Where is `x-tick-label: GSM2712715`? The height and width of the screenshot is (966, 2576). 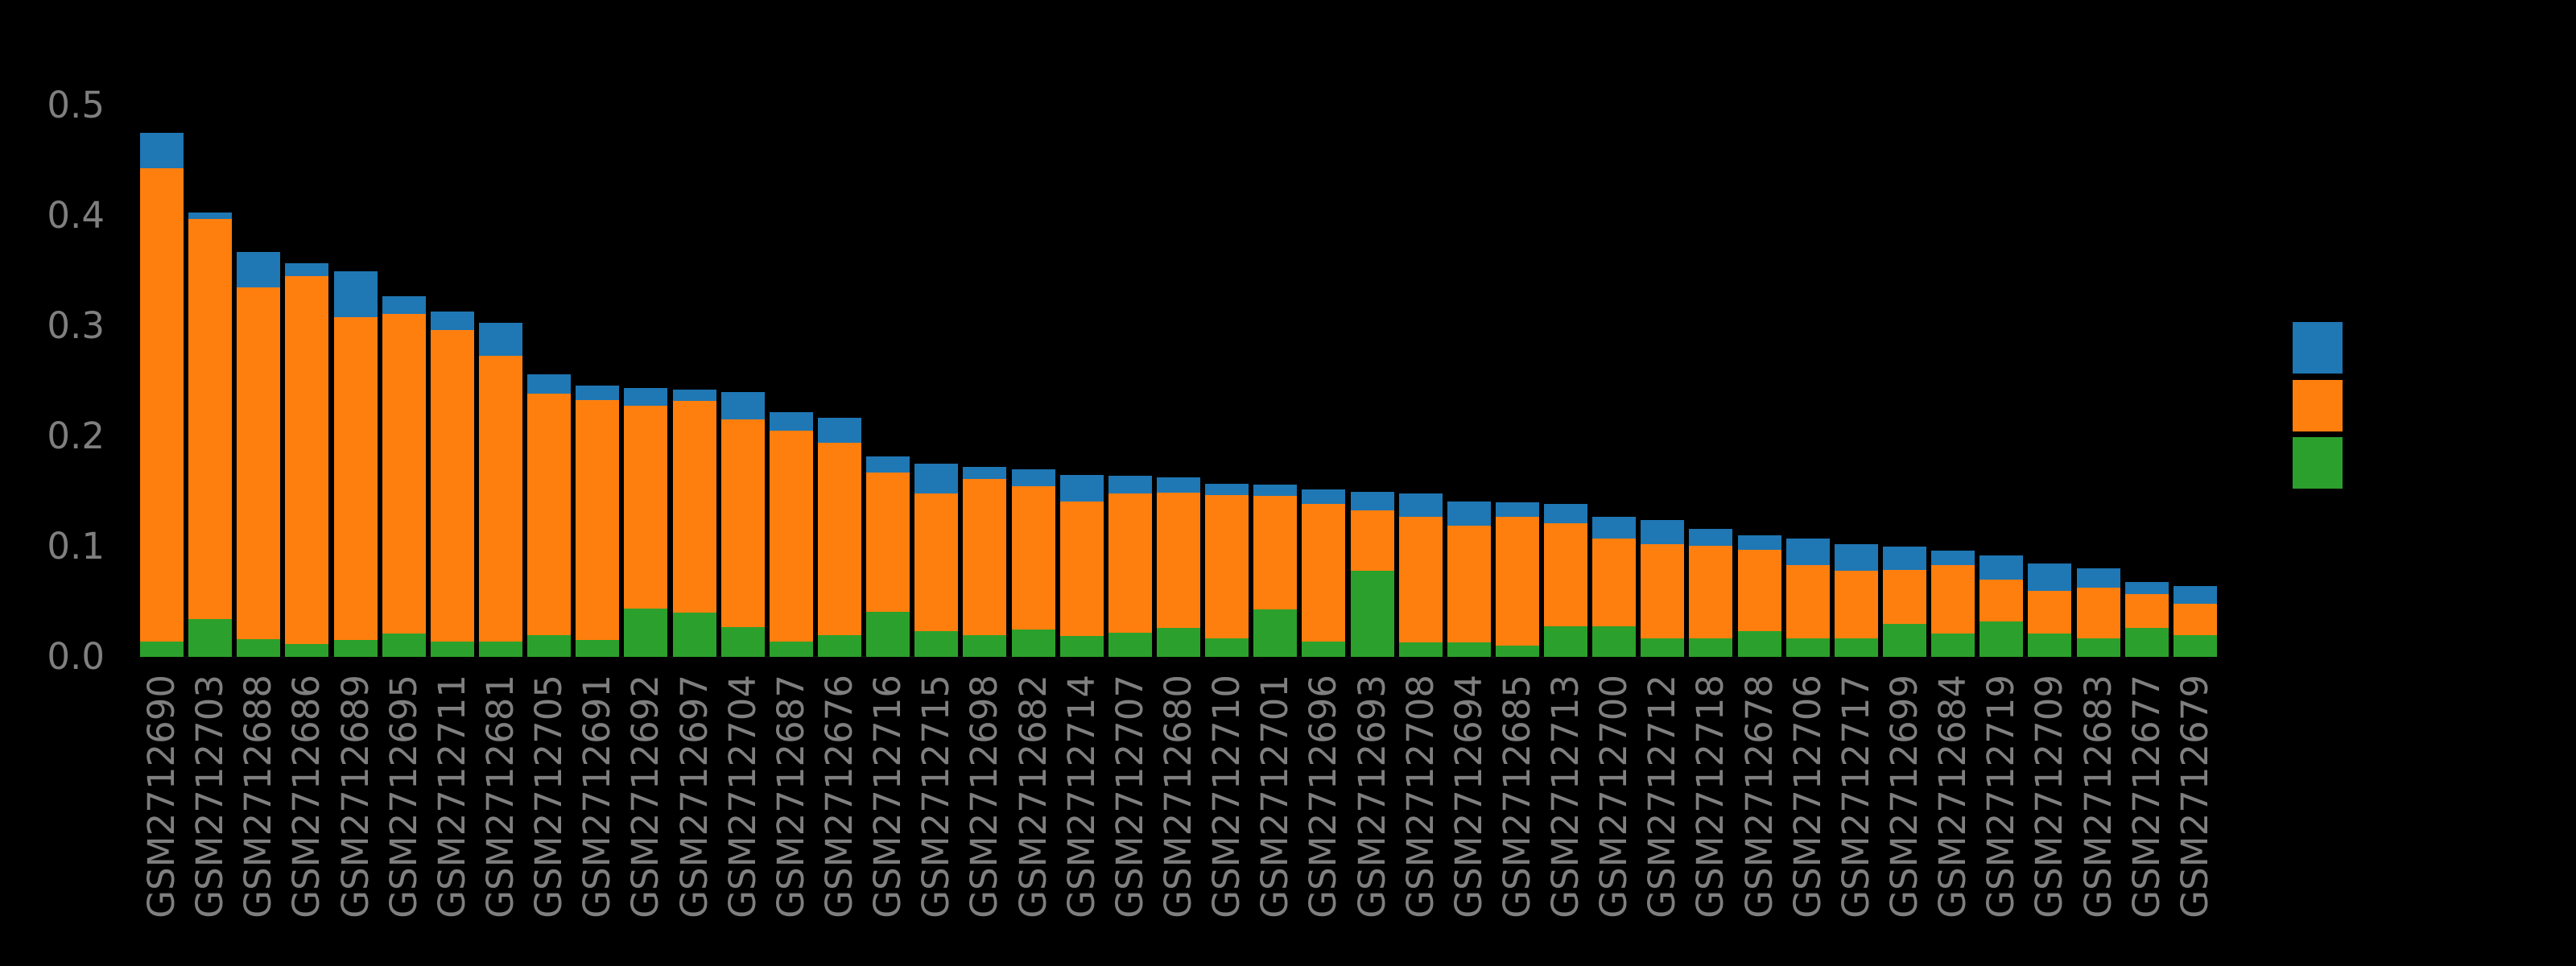
x-tick-label: GSM2712715 is located at coordinates (936, 797).